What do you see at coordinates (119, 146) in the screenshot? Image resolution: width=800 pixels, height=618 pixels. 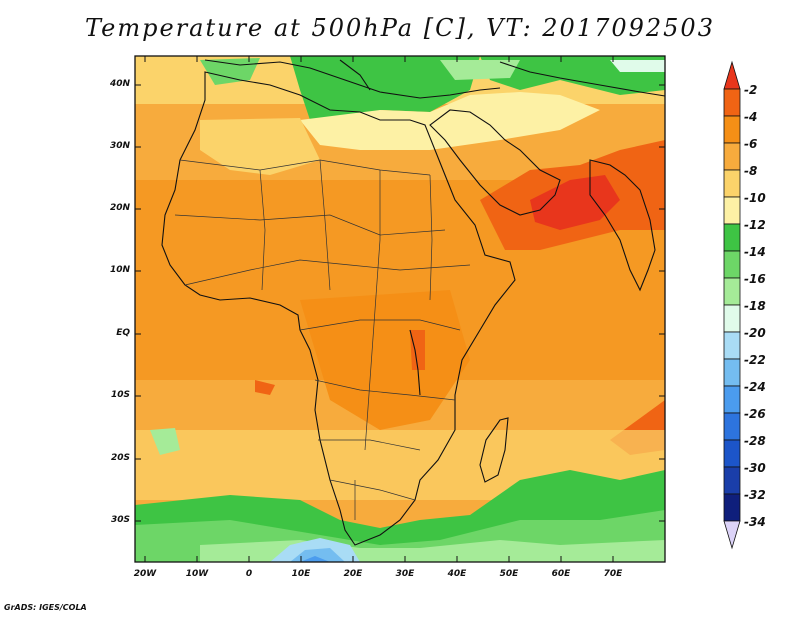 I see `lat-label-30n: 30N` at bounding box center [119, 146].